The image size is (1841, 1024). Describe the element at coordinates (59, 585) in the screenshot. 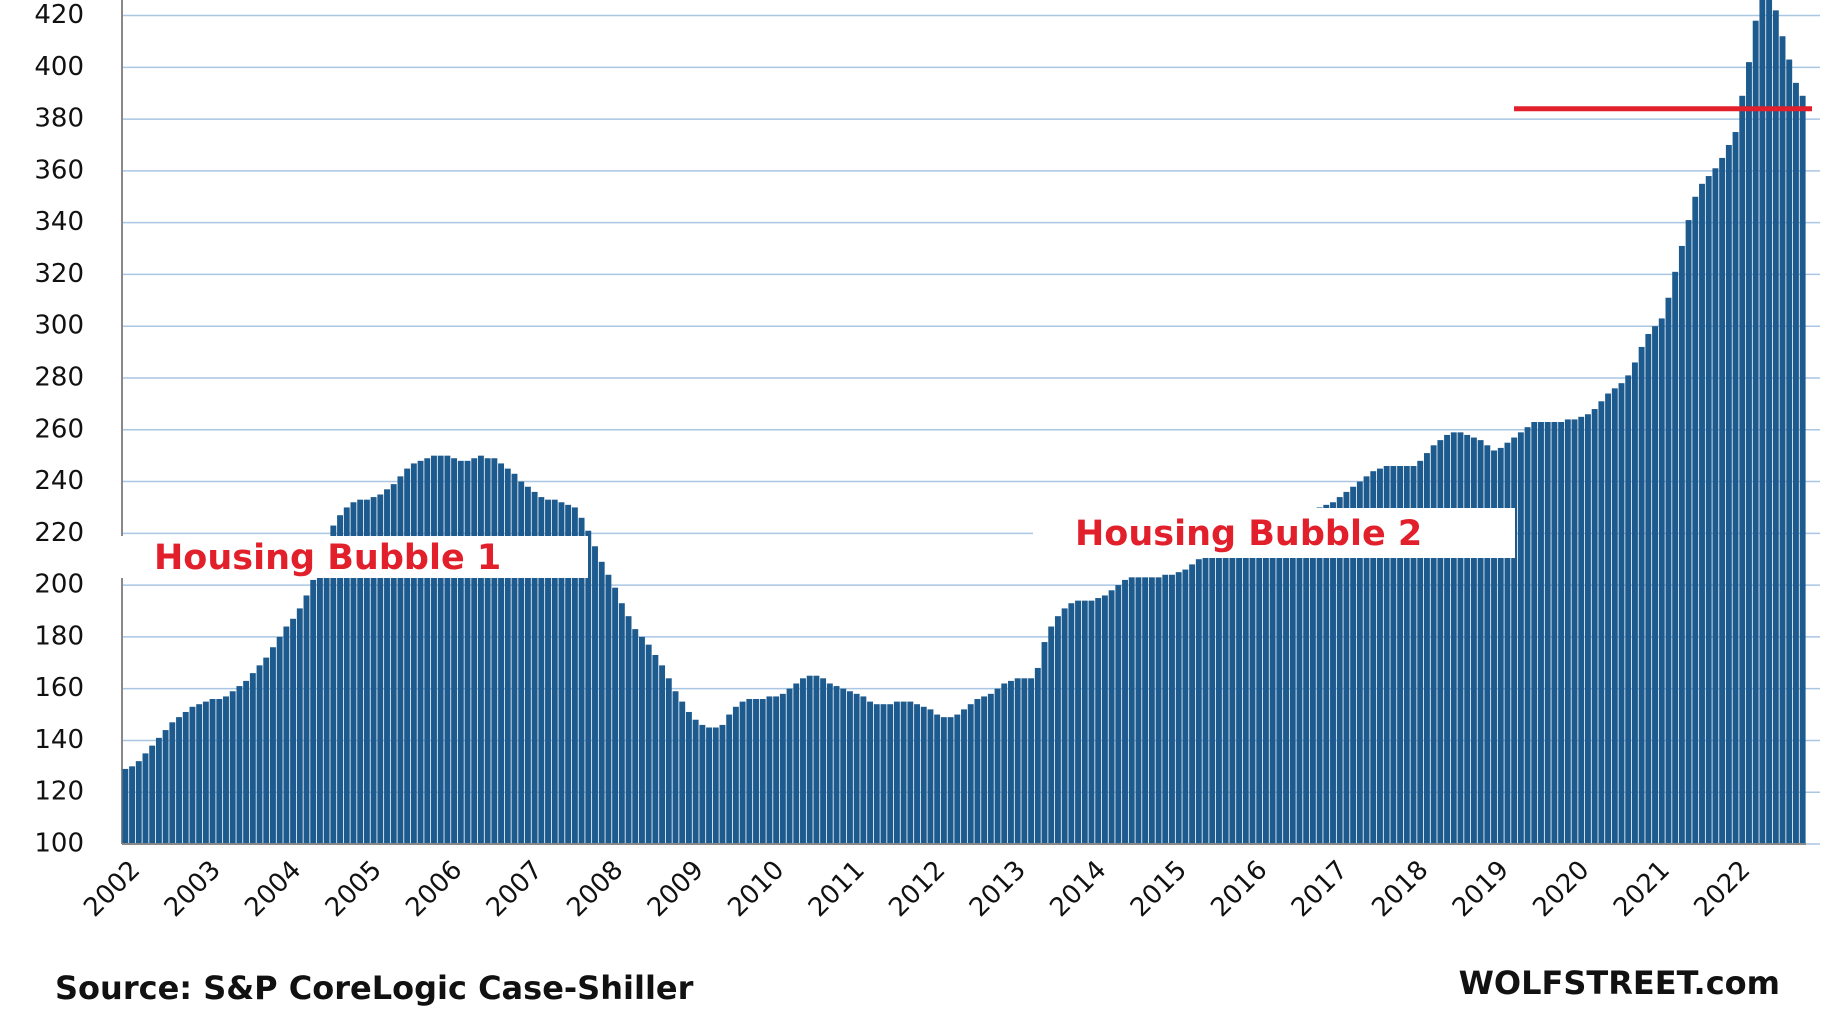

I see `y-tick-label: 200` at that location.